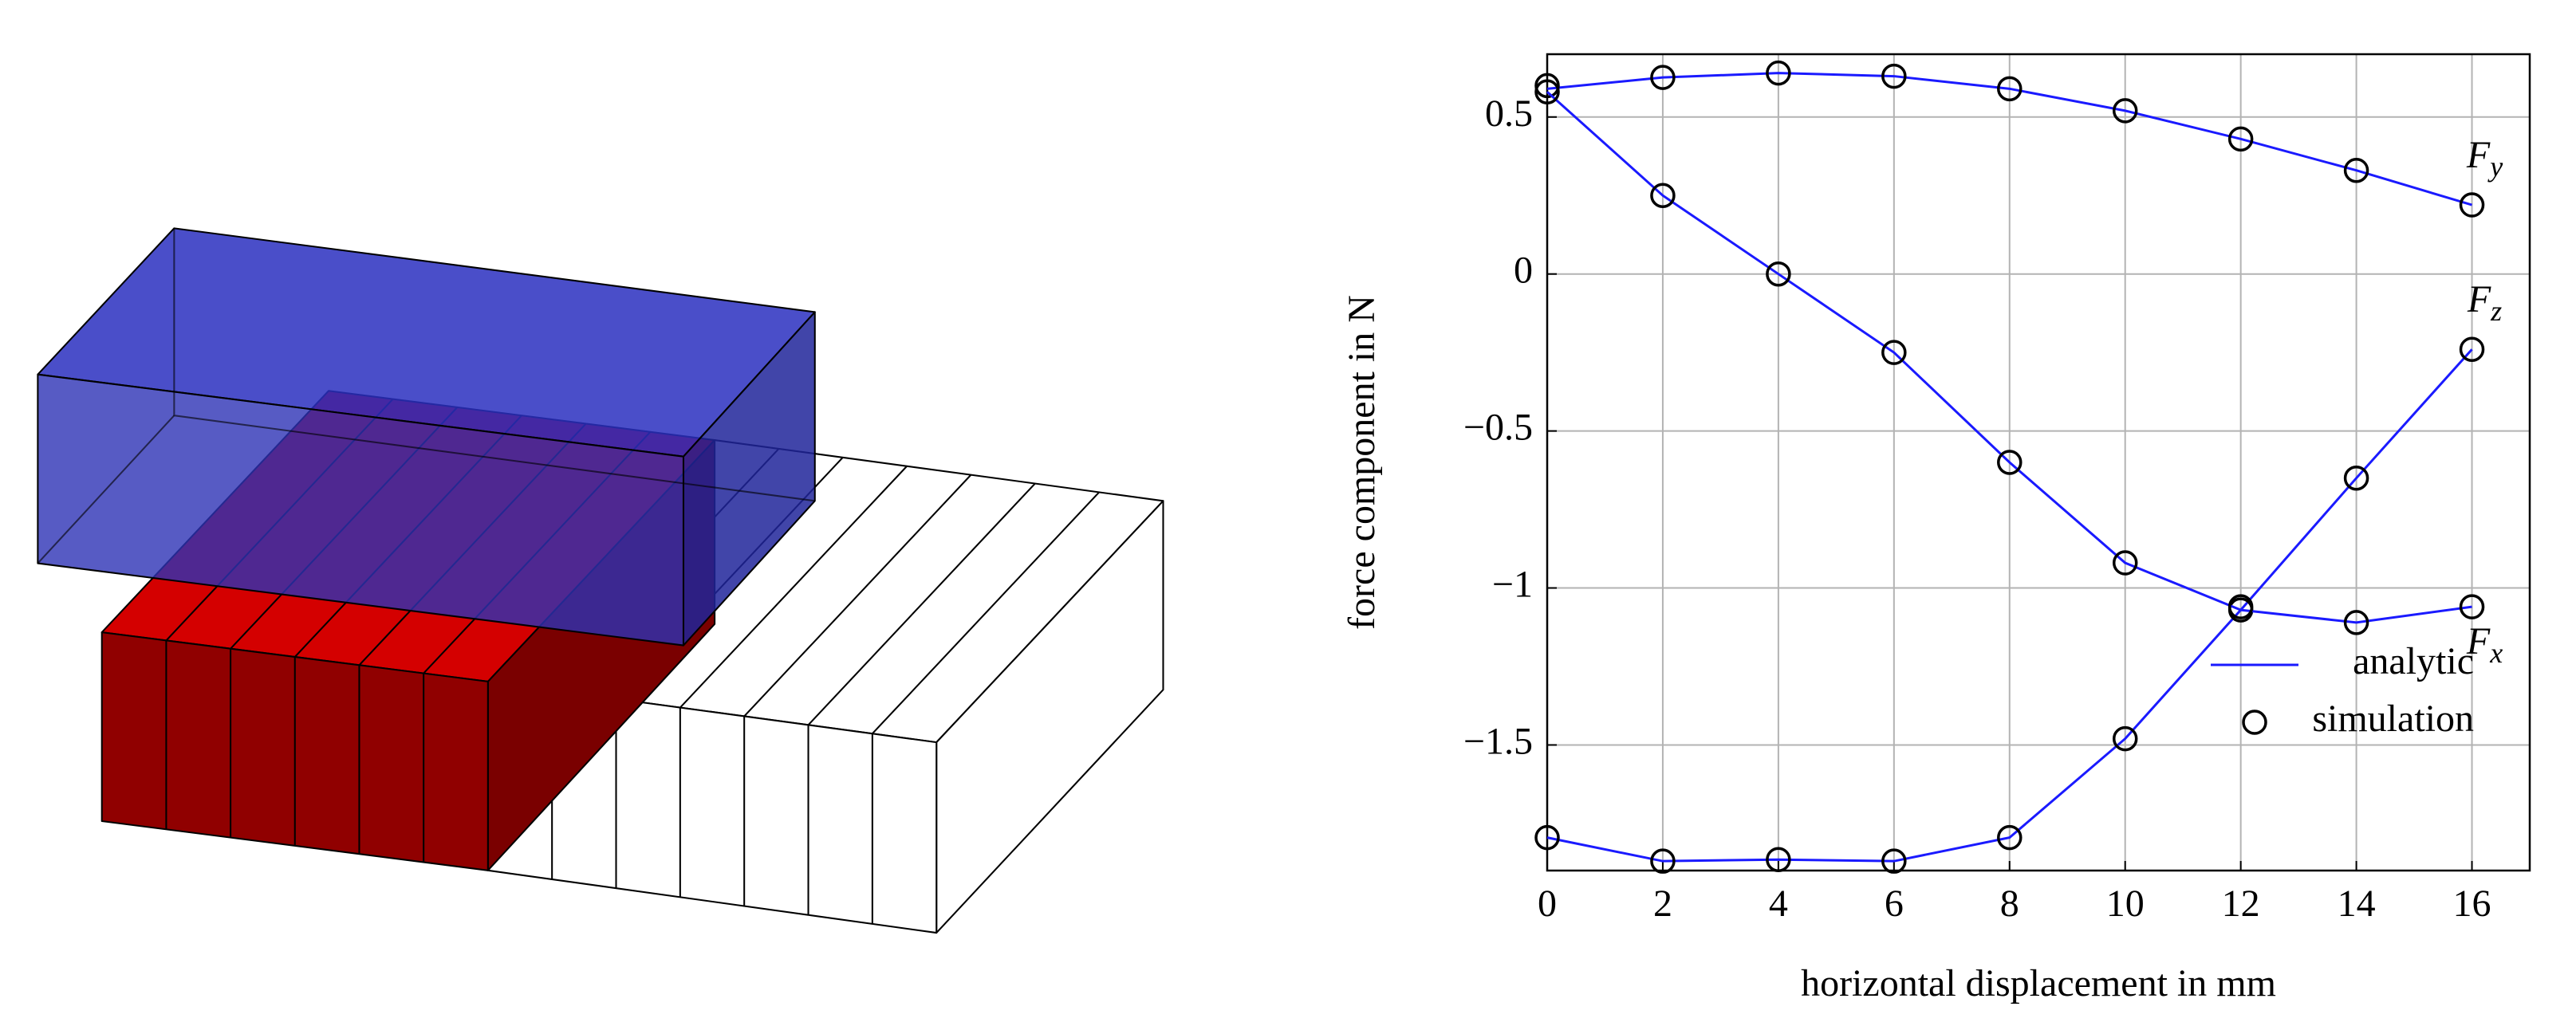 This screenshot has height=1030, width=2576. I want to click on series-label: Fz, so click(2484, 302).